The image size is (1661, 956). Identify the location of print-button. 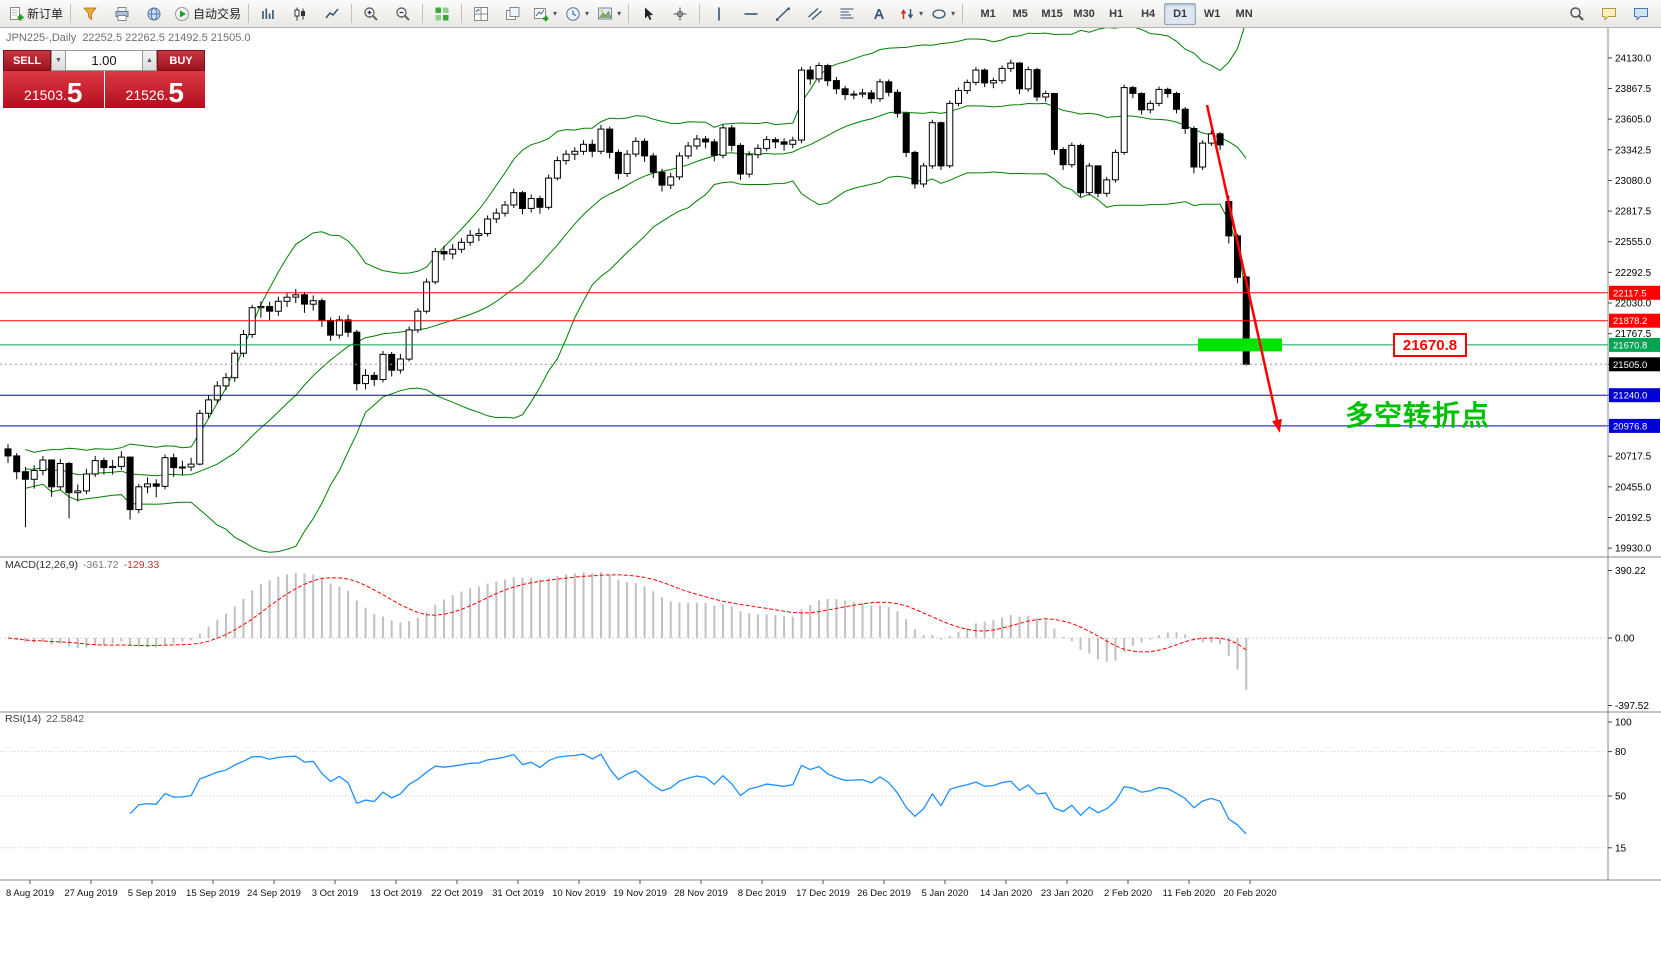
(122, 14).